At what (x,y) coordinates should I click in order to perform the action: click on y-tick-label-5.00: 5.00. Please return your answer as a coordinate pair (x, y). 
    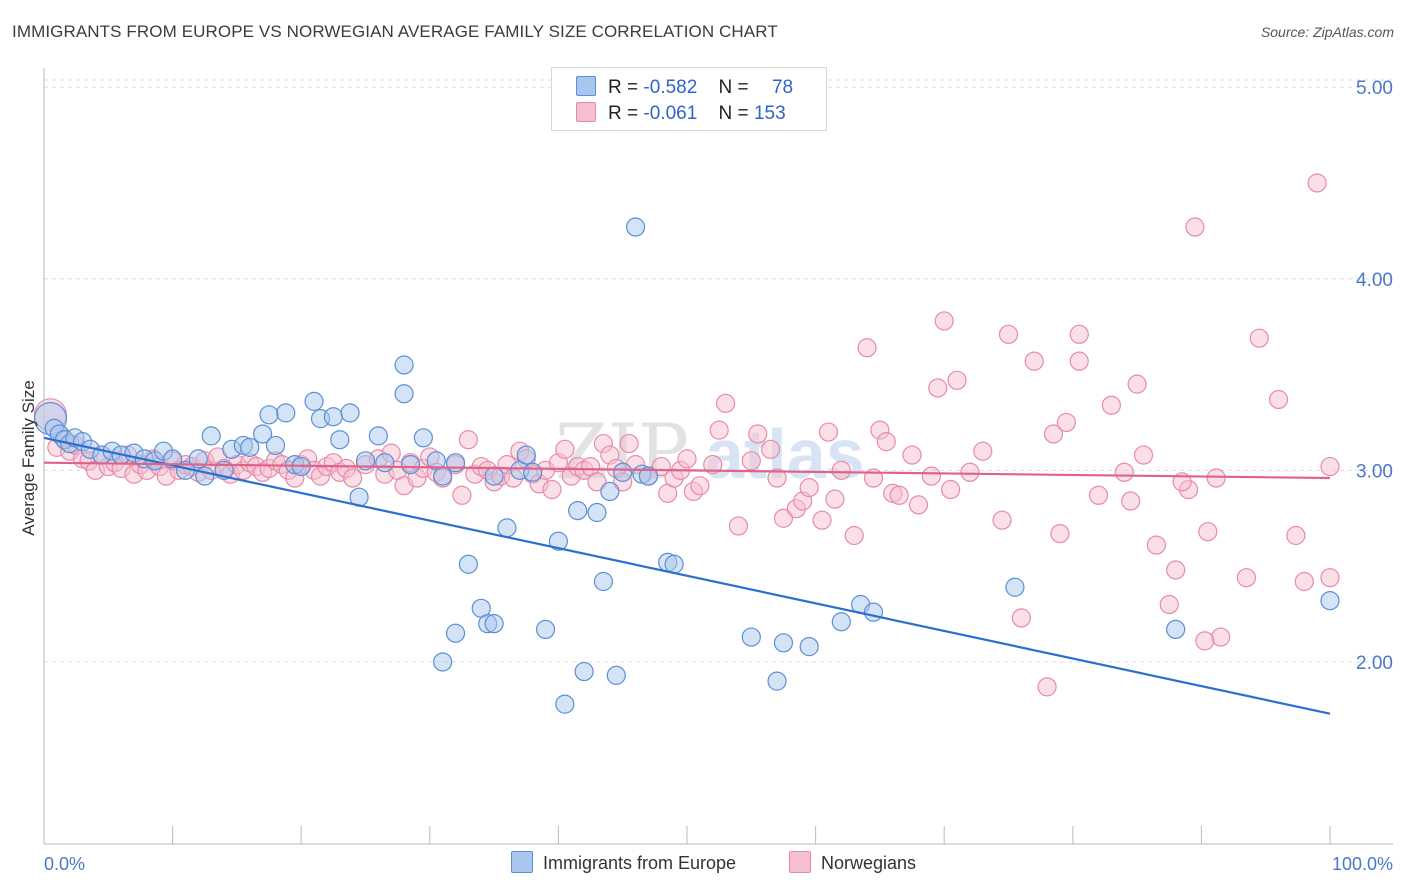
    Looking at the image, I should click on (1374, 88).